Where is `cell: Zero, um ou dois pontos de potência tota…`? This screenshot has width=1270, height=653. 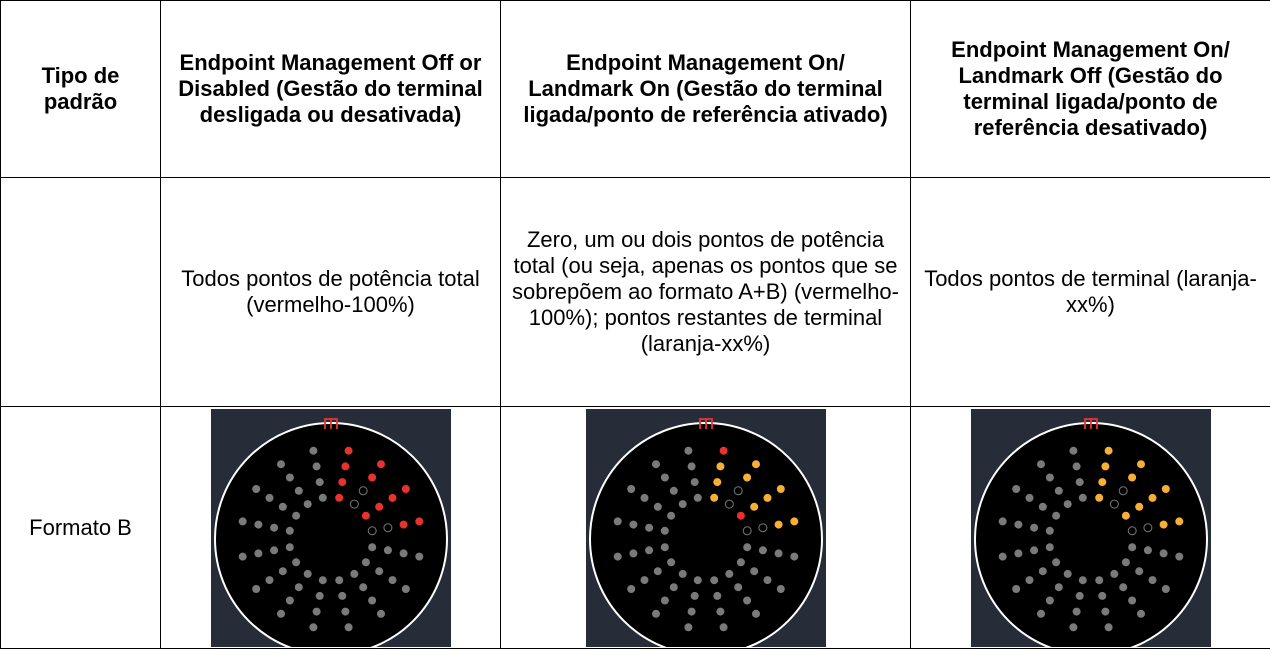 cell: Zero, um ou dois pontos de potência tota… is located at coordinates (705, 292).